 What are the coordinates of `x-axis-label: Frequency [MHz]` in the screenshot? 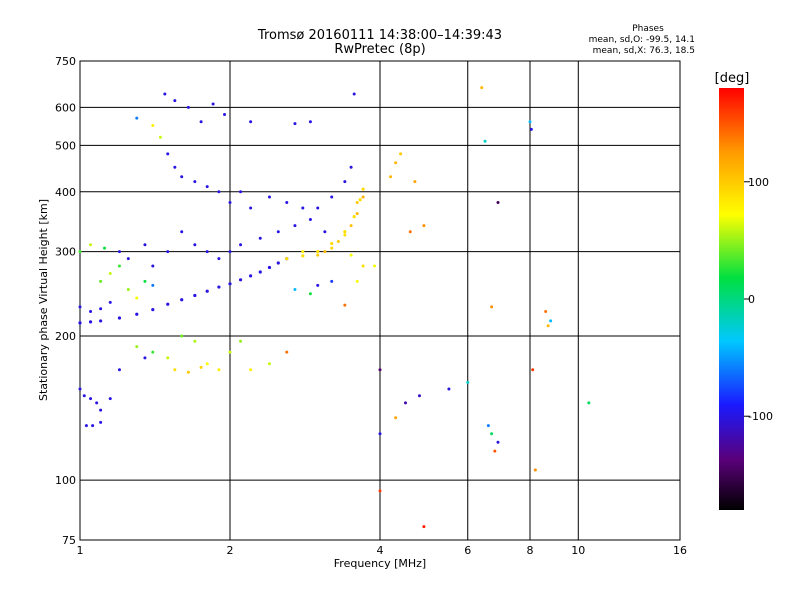 It's located at (380, 563).